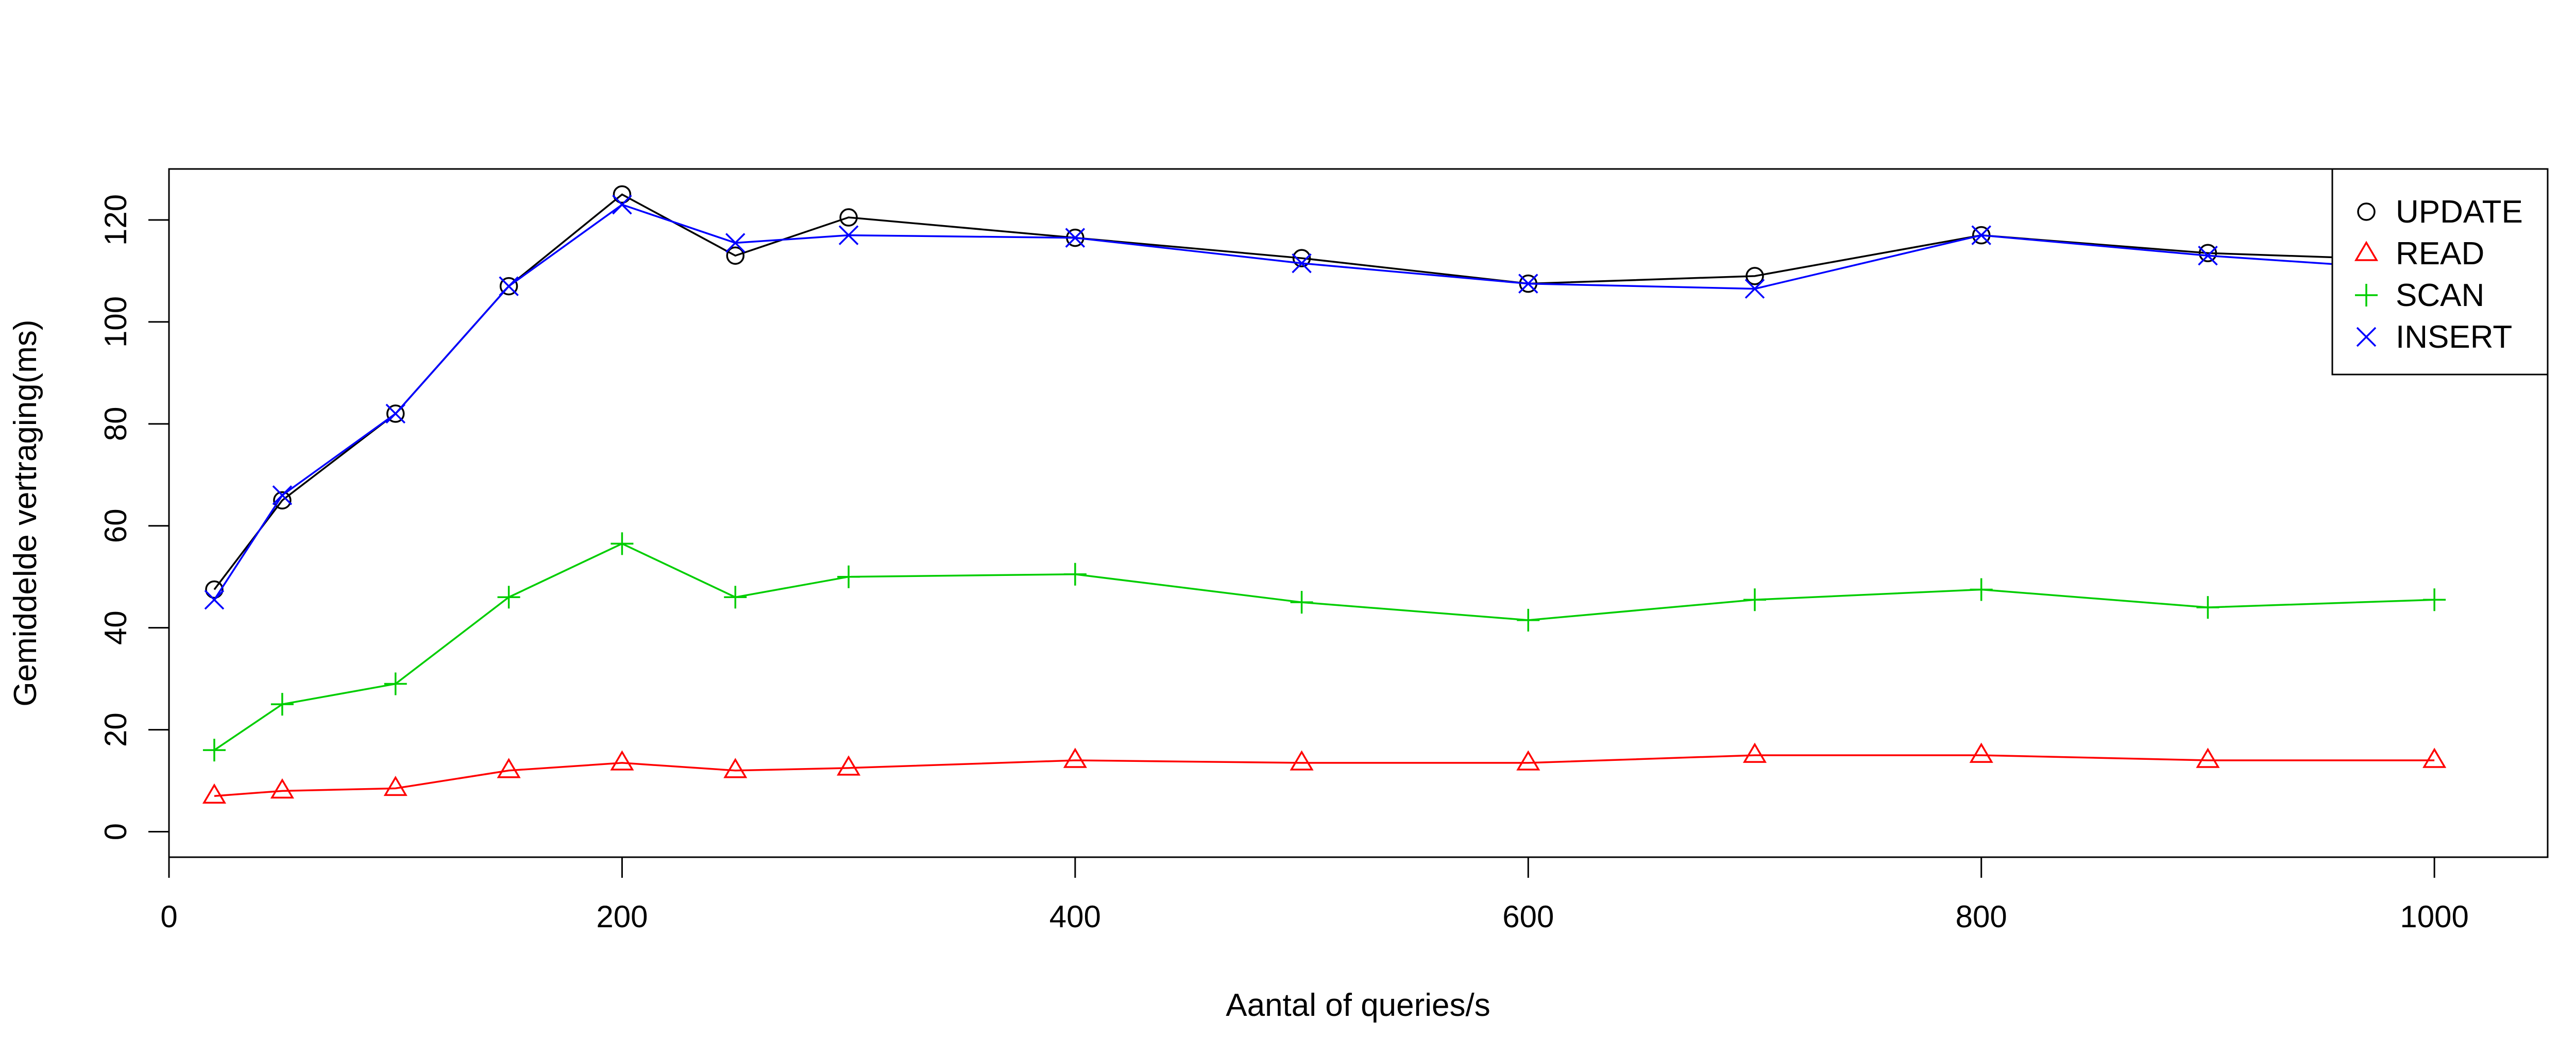 This screenshot has height=1055, width=2576. I want to click on y-axis: 0 20 40 60 80 100 120, so click(134, 517).